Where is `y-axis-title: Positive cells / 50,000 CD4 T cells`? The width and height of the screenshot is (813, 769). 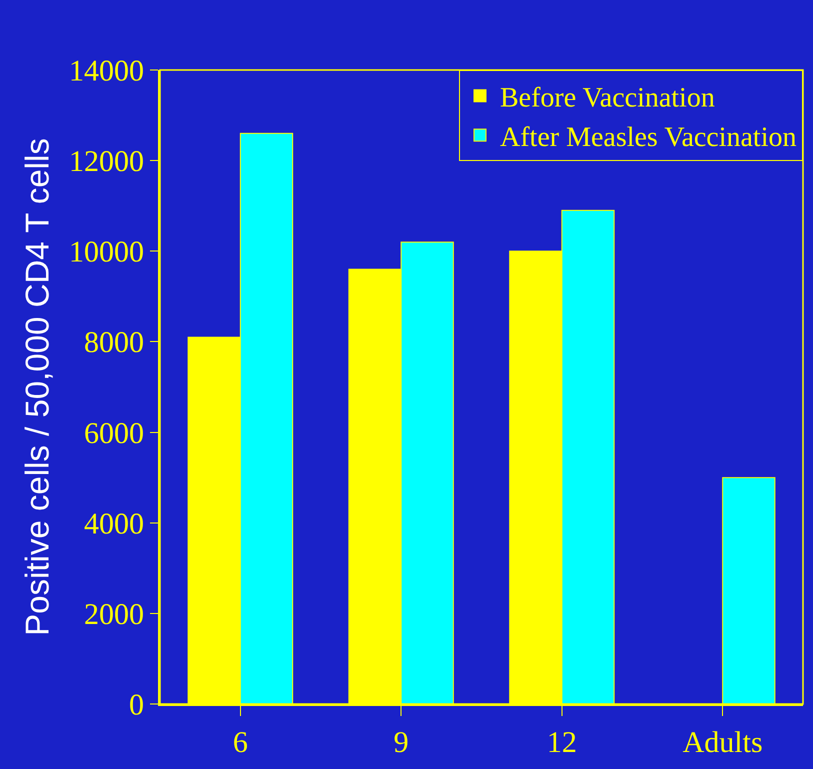
y-axis-title: Positive cells / 50,000 CD4 T cells is located at coordinates (37, 387).